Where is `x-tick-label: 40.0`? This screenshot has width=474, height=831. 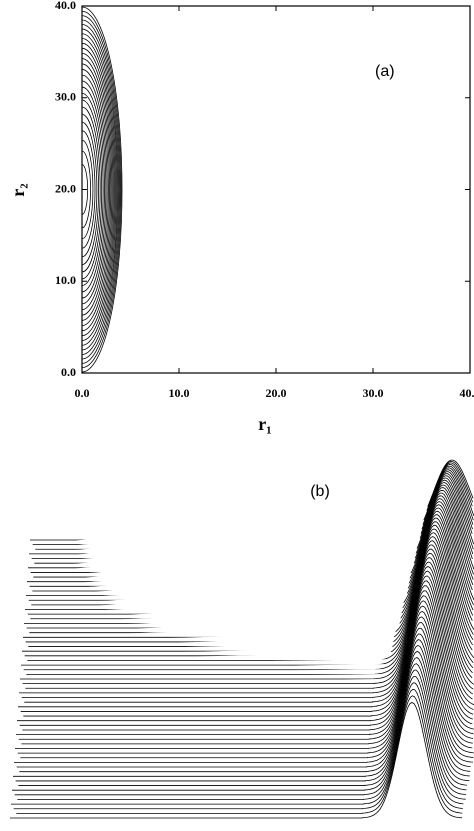
x-tick-label: 40.0 is located at coordinates (467, 393).